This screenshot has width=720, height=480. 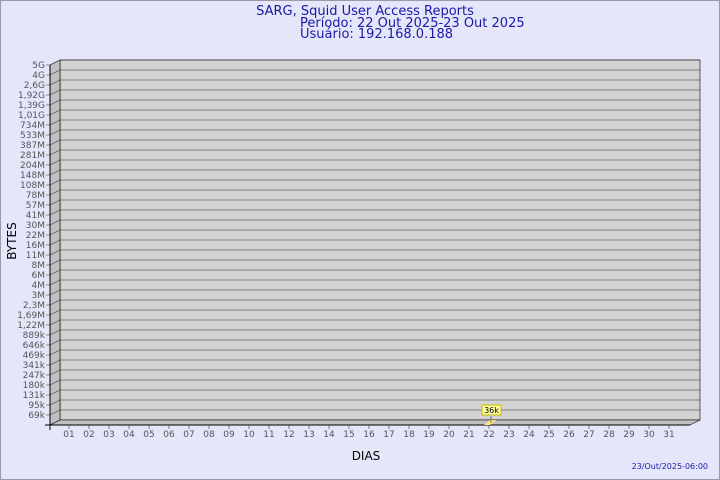 What do you see at coordinates (31, 326) in the screenshot?
I see `y-tick-label: 1,22M` at bounding box center [31, 326].